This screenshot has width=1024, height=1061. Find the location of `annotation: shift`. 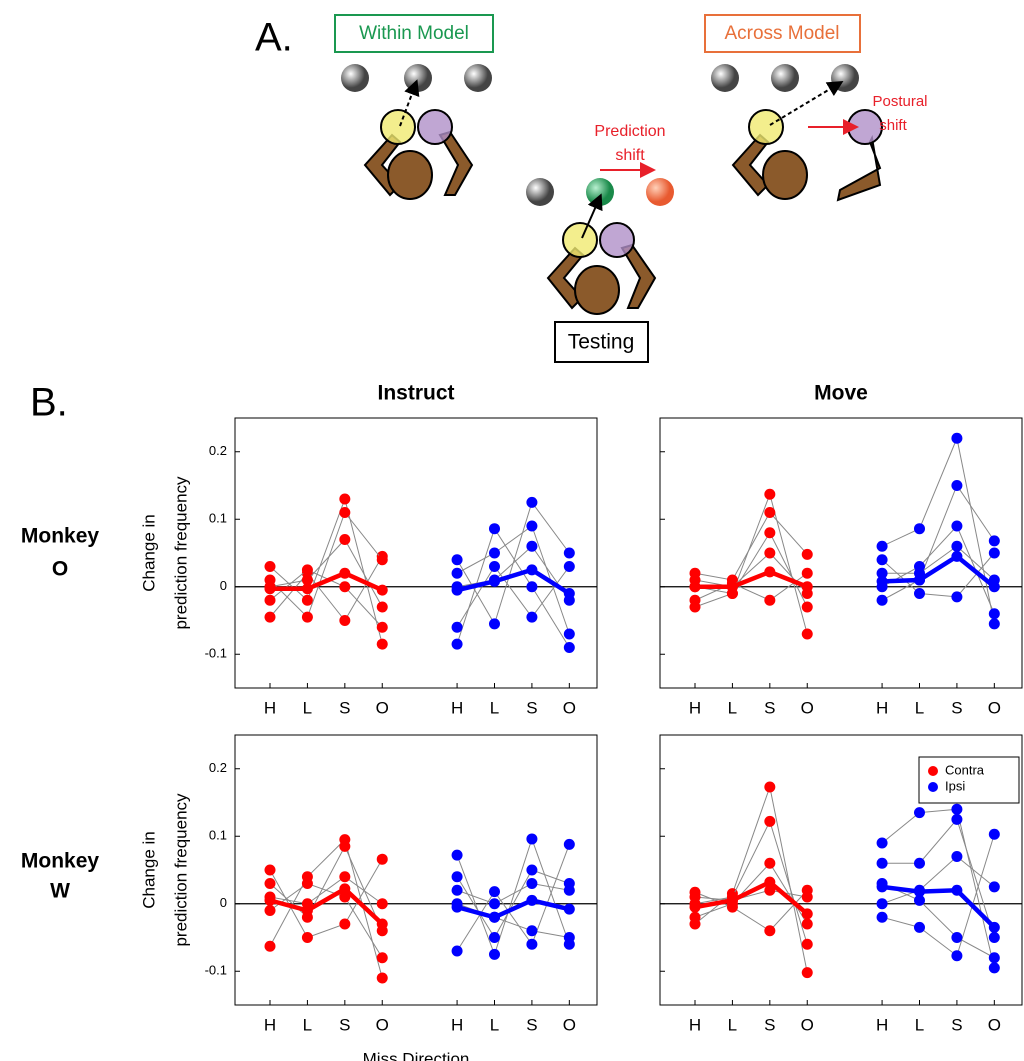

annotation: shift is located at coordinates (630, 155).